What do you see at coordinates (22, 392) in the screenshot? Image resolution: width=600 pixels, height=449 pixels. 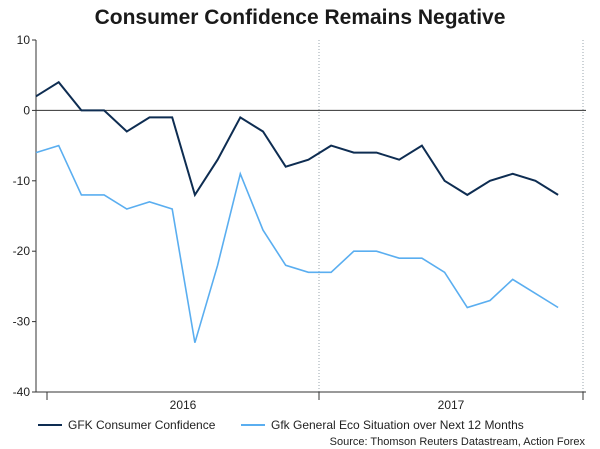 I see `y-tick-label: -40` at bounding box center [22, 392].